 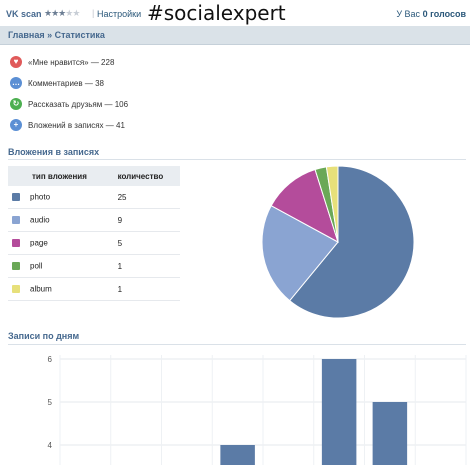 I want to click on table-row: photo 25, so click(x=94, y=197).